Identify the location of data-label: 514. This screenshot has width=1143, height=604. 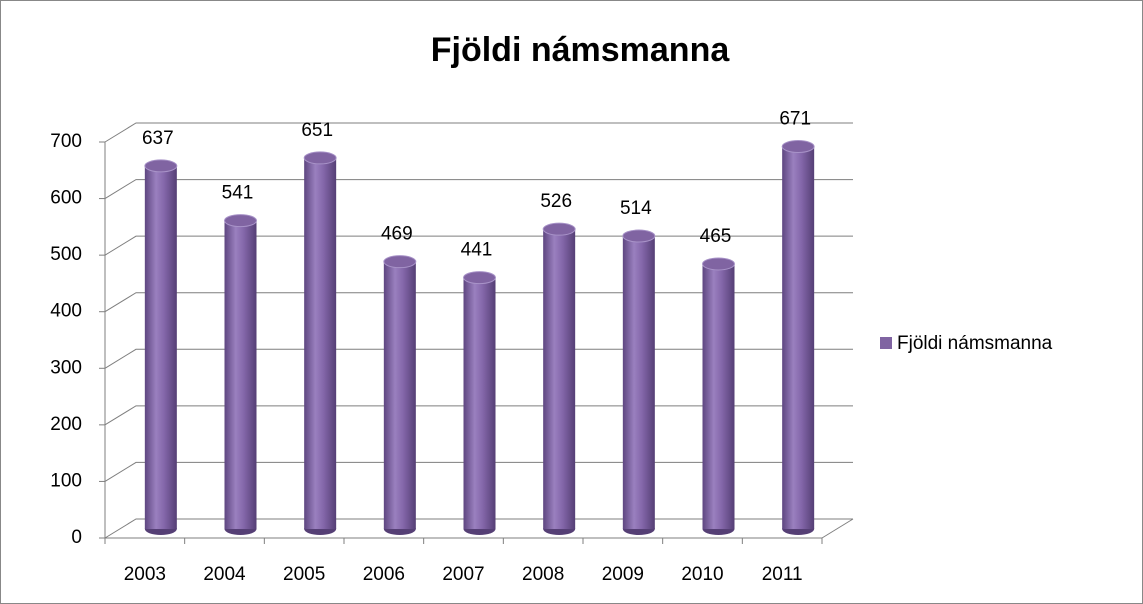
(636, 208).